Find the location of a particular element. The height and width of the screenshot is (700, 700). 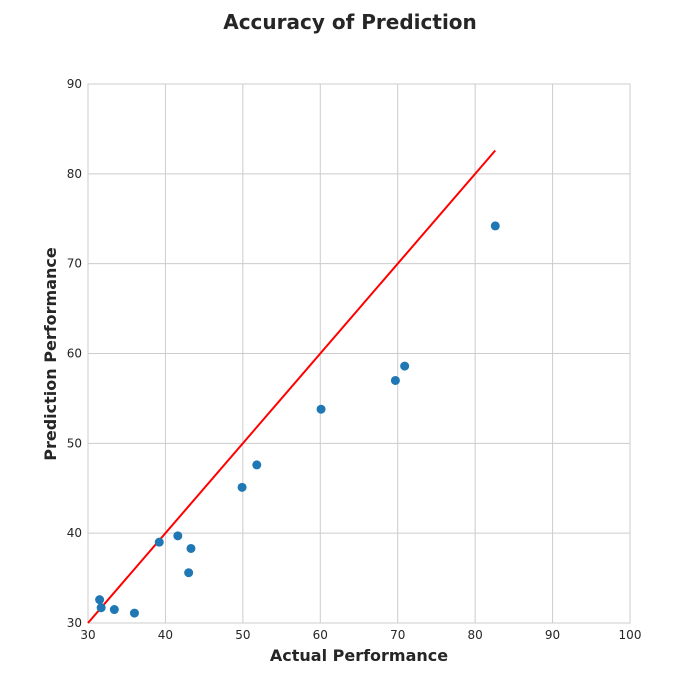

y-tick-label: 40 is located at coordinates (74, 533).